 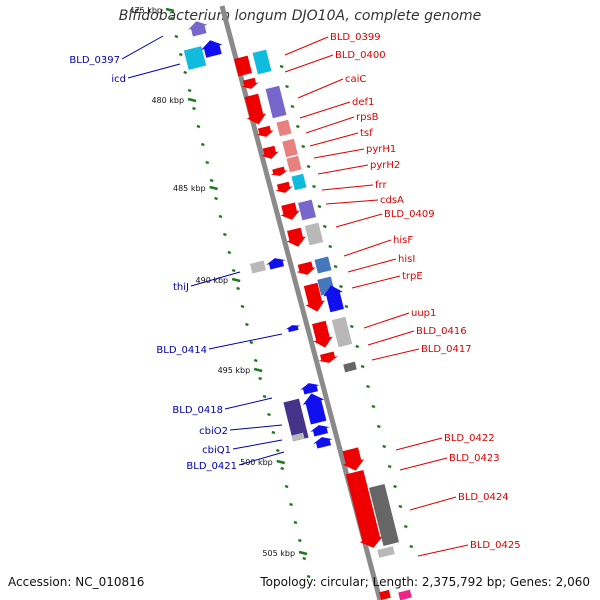 I want to click on kbp-tick-label: 480 kbp, so click(x=167, y=100).